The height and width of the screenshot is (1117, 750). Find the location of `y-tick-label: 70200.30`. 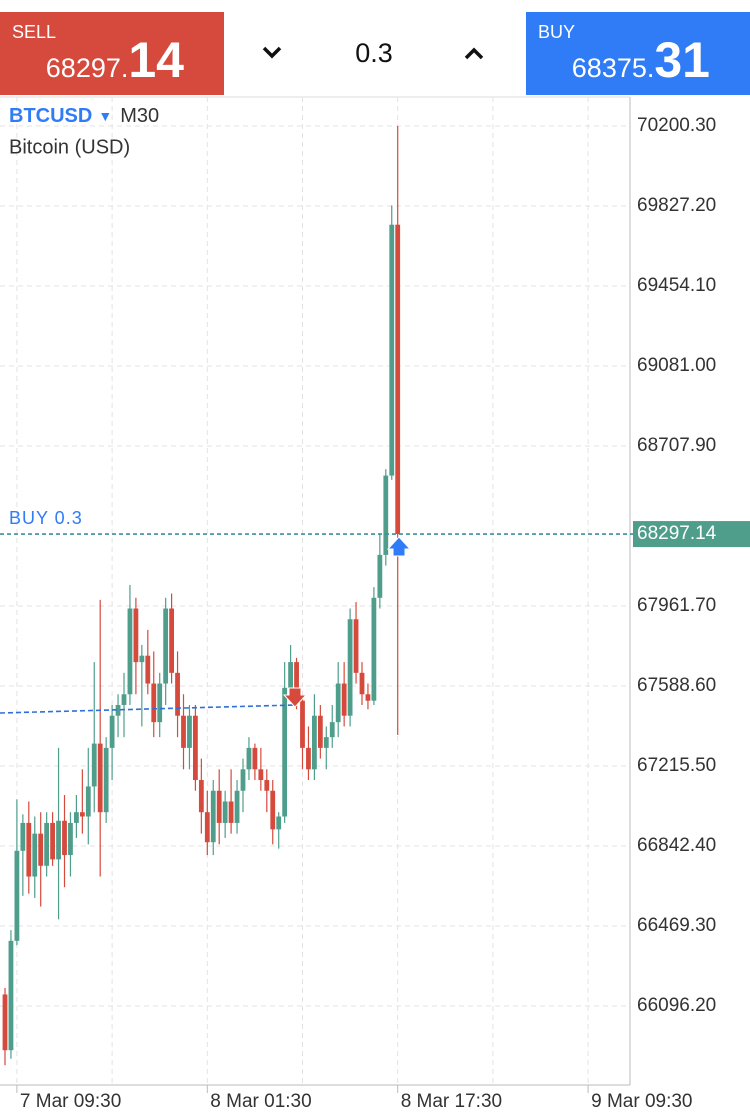

y-tick-label: 70200.30 is located at coordinates (676, 125).